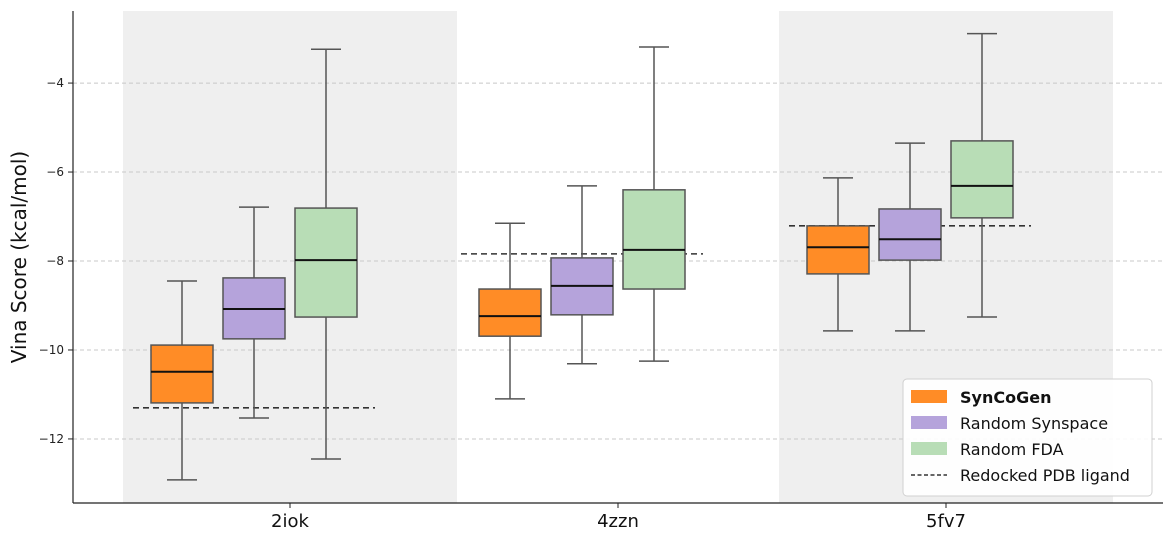 The width and height of the screenshot is (1176, 540). I want to click on legend-swatch-random-synspace, so click(929, 422).